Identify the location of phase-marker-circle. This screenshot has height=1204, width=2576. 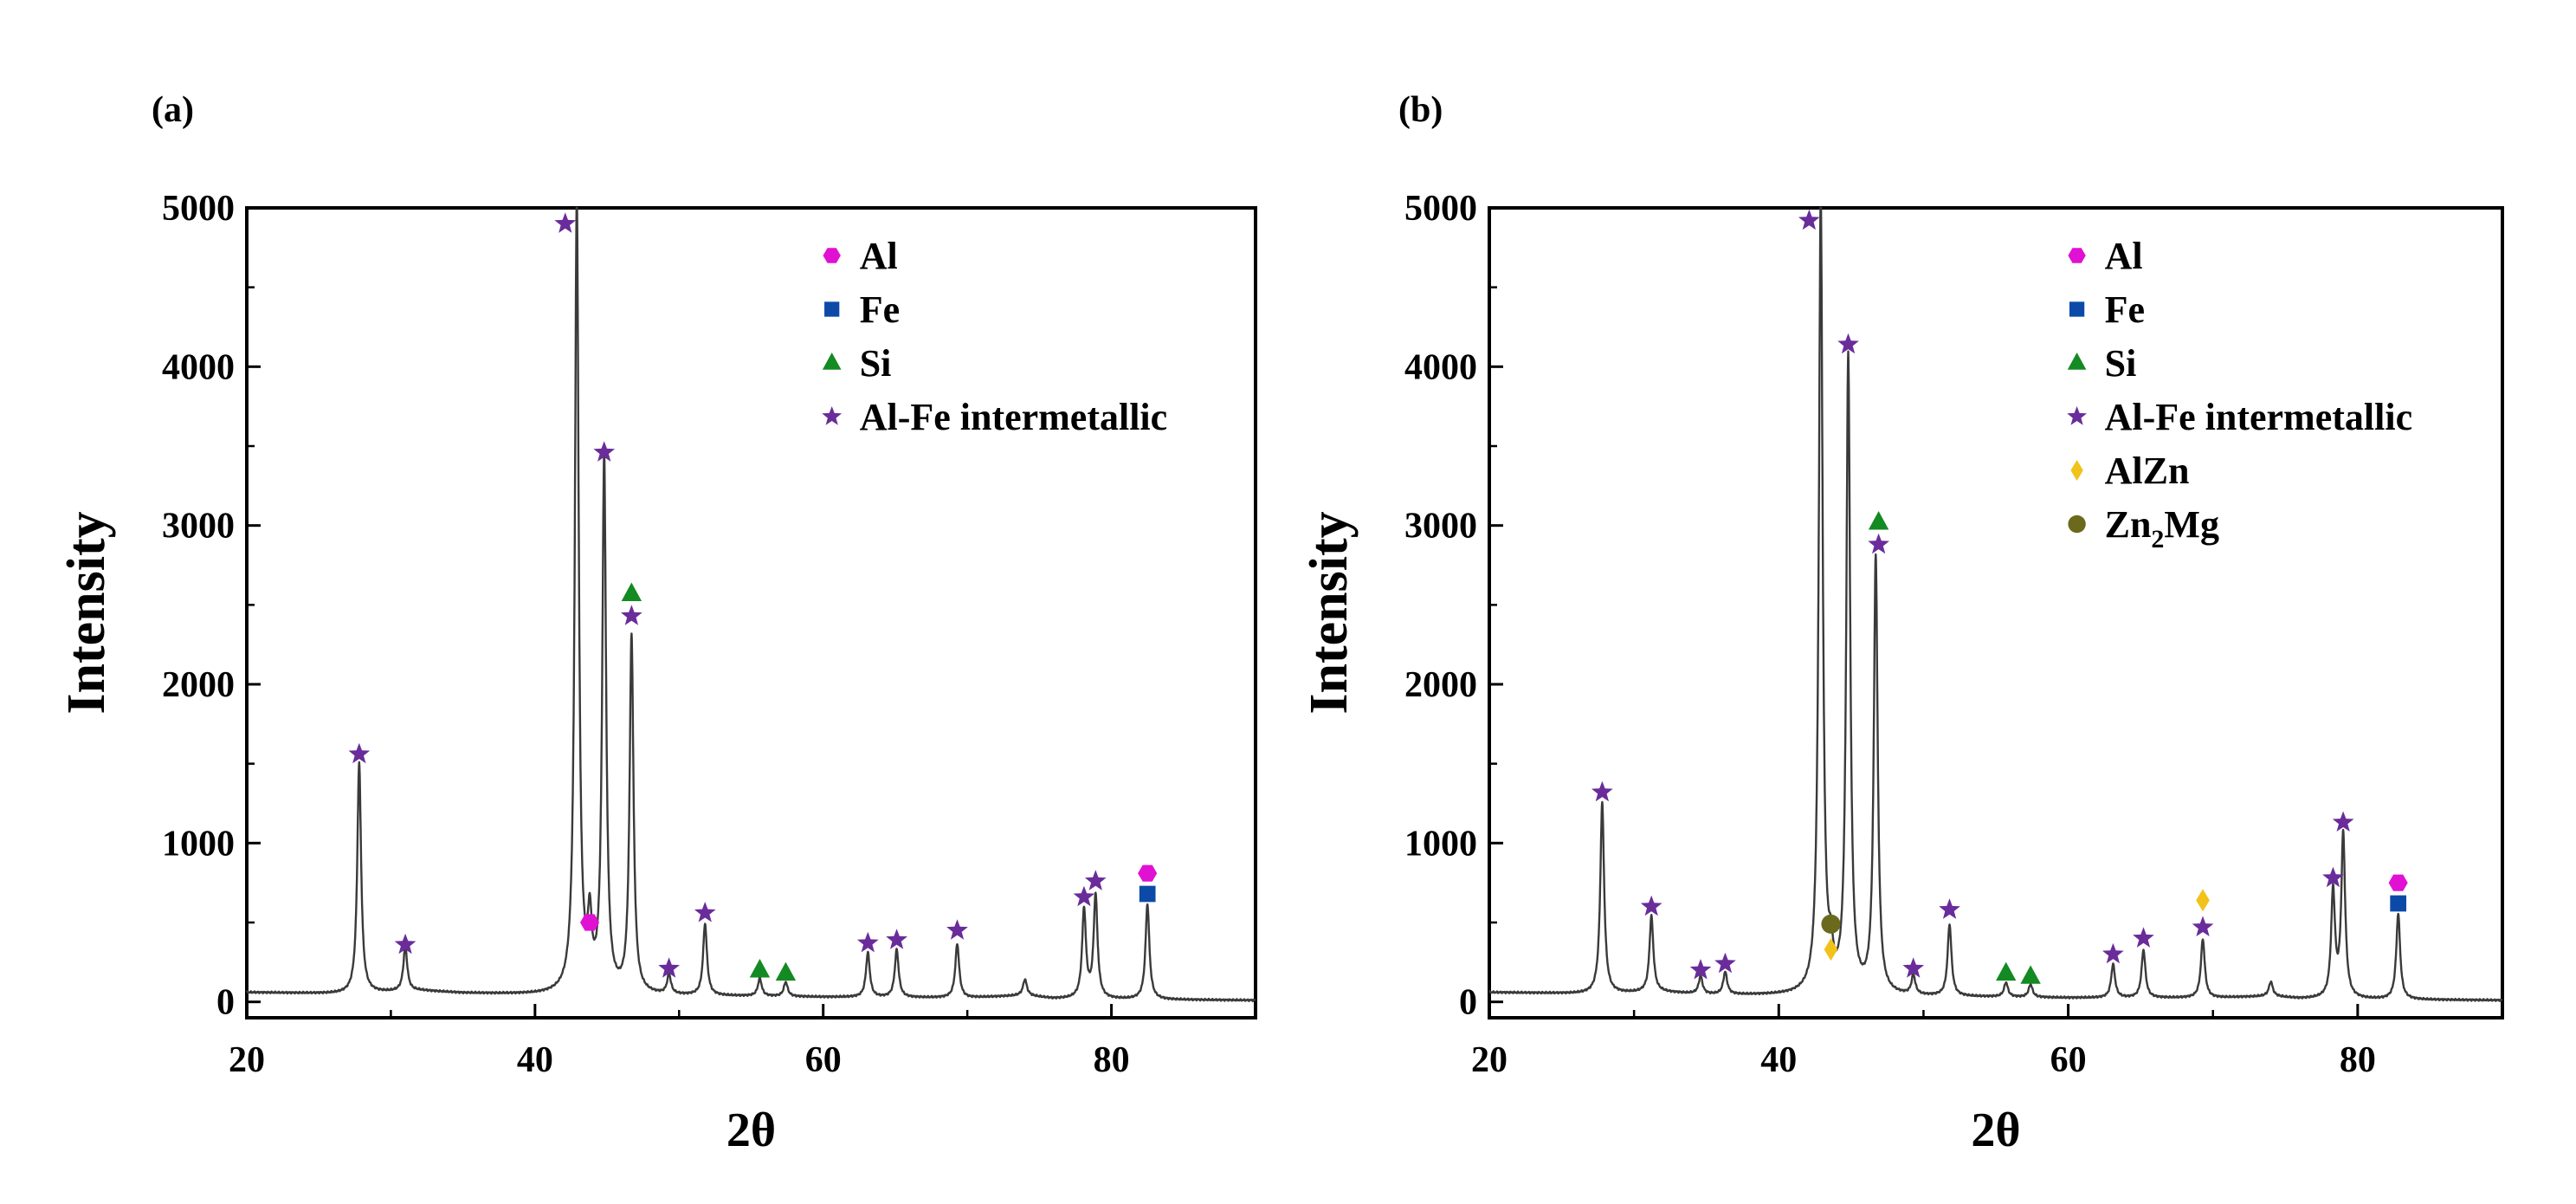
(1831, 924).